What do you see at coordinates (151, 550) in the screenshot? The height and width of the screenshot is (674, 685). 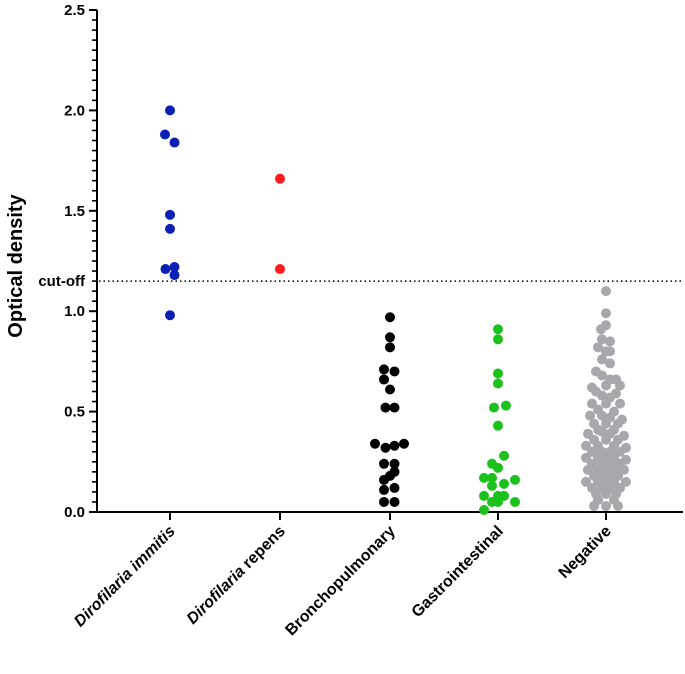 I see `category-label-species: immitis` at bounding box center [151, 550].